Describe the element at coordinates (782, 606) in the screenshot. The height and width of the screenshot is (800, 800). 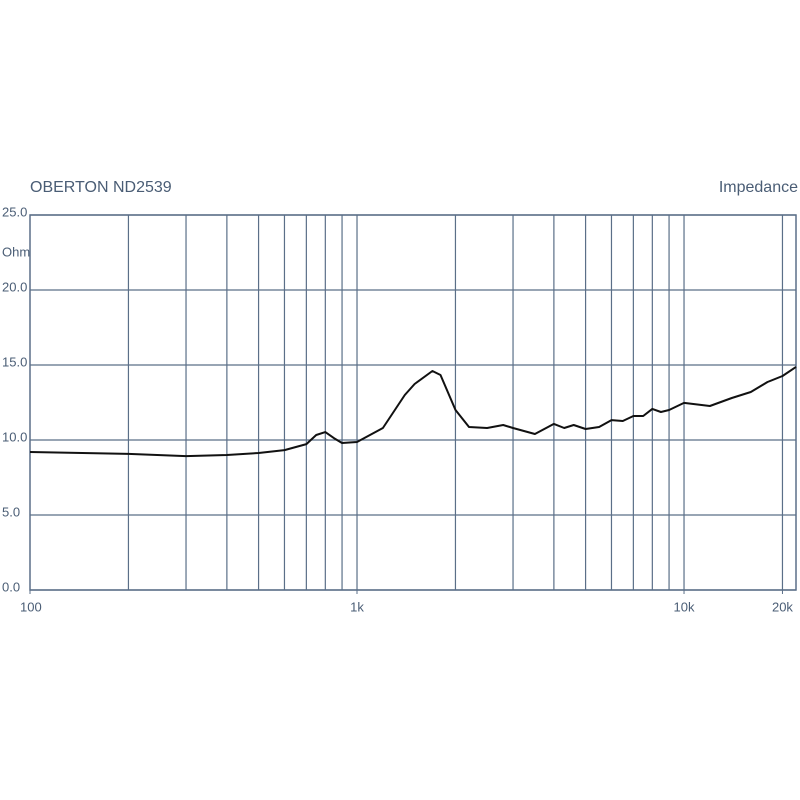
I see `x-tick-label: 20k` at that location.